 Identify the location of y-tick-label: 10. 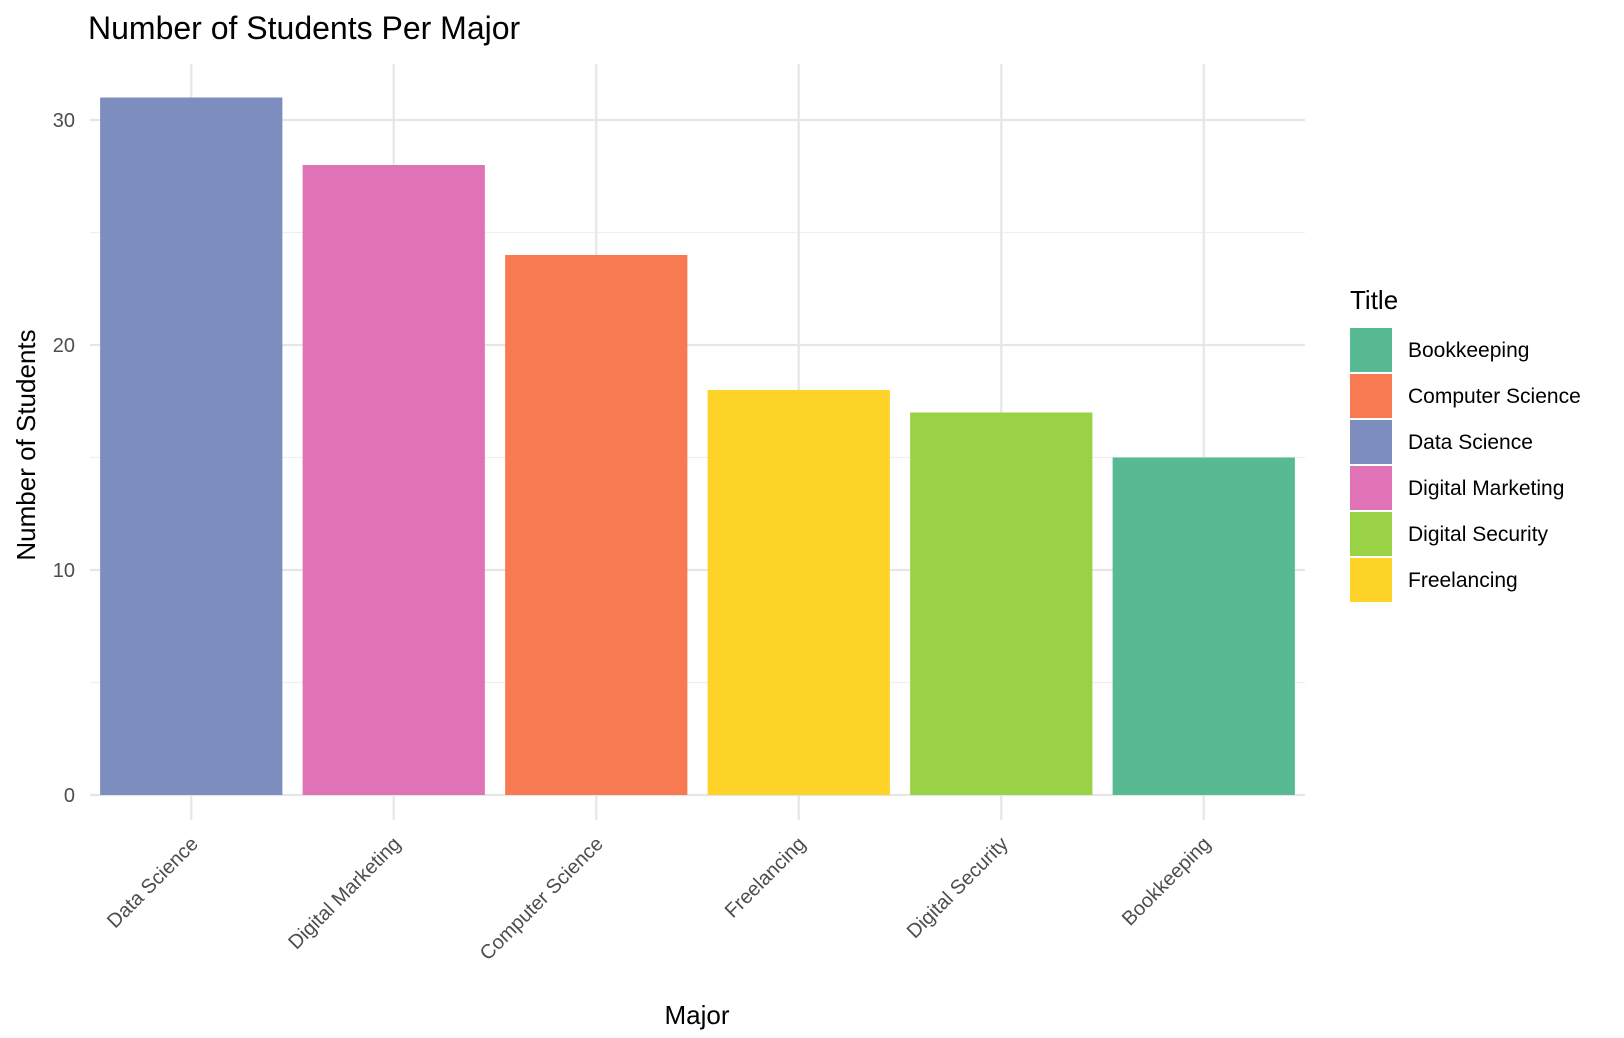
(64, 571).